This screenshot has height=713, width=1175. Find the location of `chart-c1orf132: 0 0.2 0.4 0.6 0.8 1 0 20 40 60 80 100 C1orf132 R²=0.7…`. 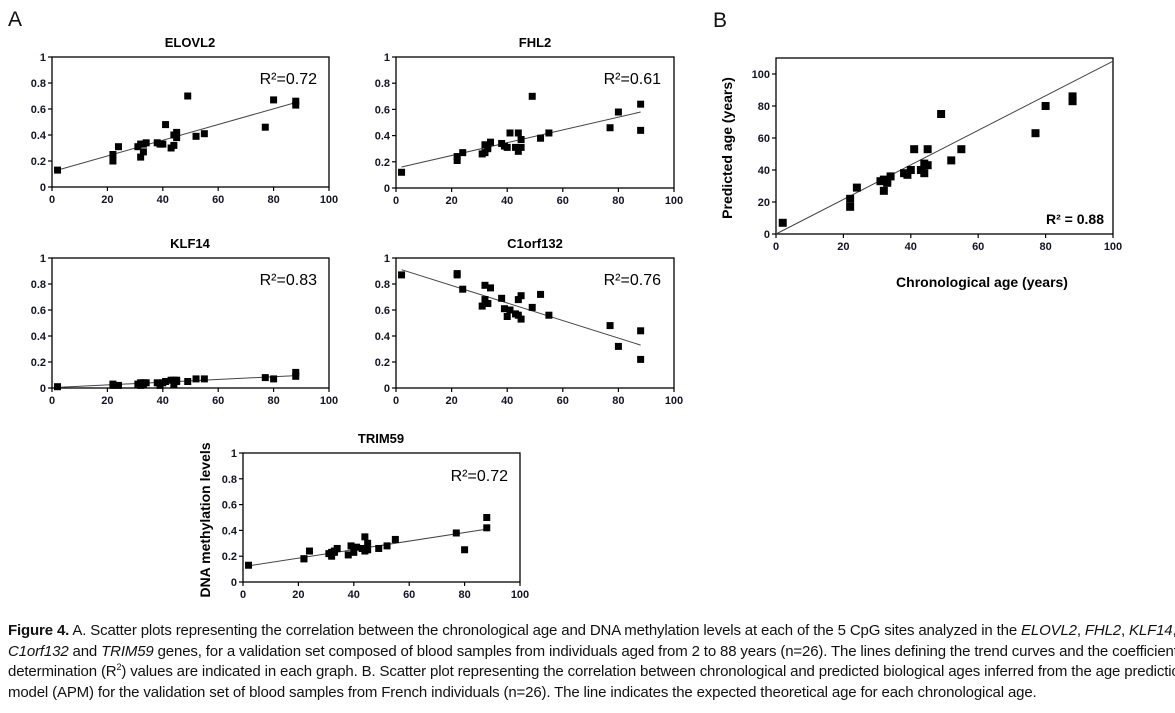

chart-c1orf132: 0 0.2 0.4 0.6 0.8 1 0 20 40 60 80 100 C1orf132 R²=0.7… is located at coordinates (529, 321).